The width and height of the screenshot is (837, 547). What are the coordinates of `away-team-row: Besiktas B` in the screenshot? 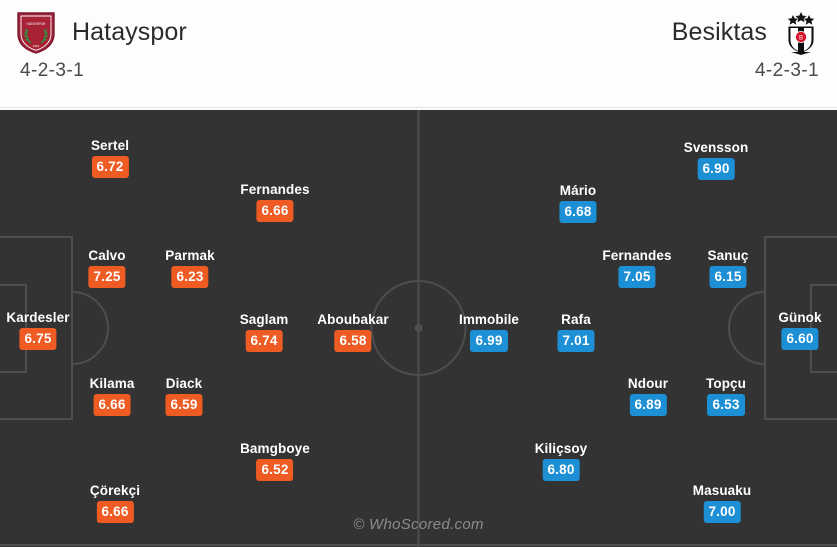 It's located at (747, 32).